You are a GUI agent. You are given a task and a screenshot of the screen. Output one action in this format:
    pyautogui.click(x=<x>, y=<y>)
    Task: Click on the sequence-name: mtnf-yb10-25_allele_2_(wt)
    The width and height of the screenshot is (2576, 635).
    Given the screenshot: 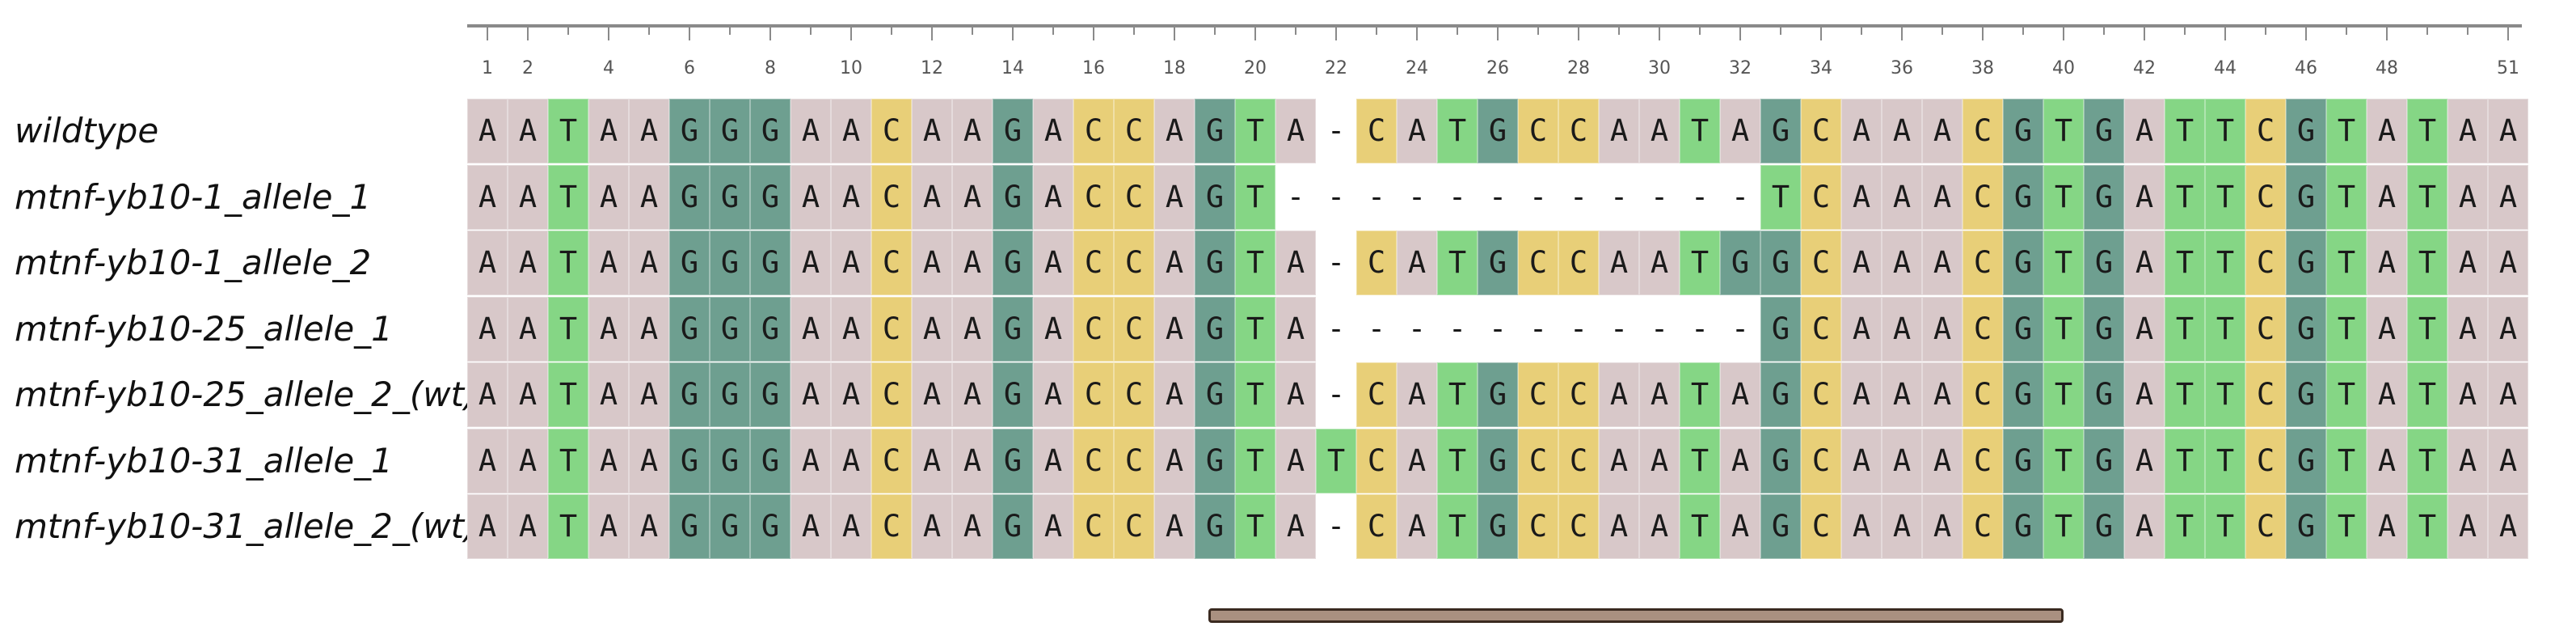 What is the action you would take?
    pyautogui.click(x=246, y=395)
    